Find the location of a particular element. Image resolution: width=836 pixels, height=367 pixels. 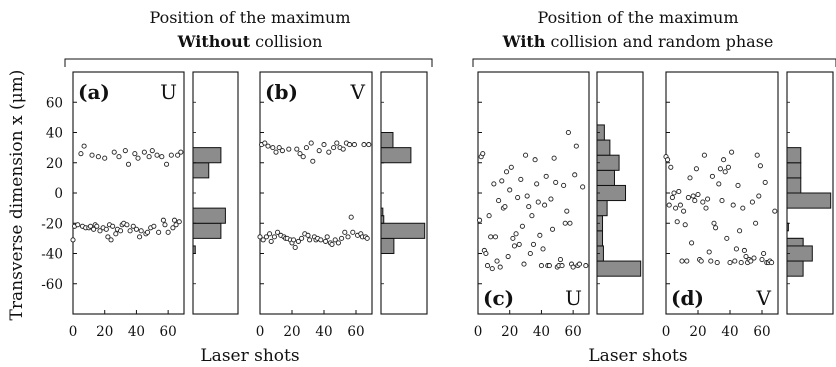

panel-label: (a) is located at coordinates (94, 92).